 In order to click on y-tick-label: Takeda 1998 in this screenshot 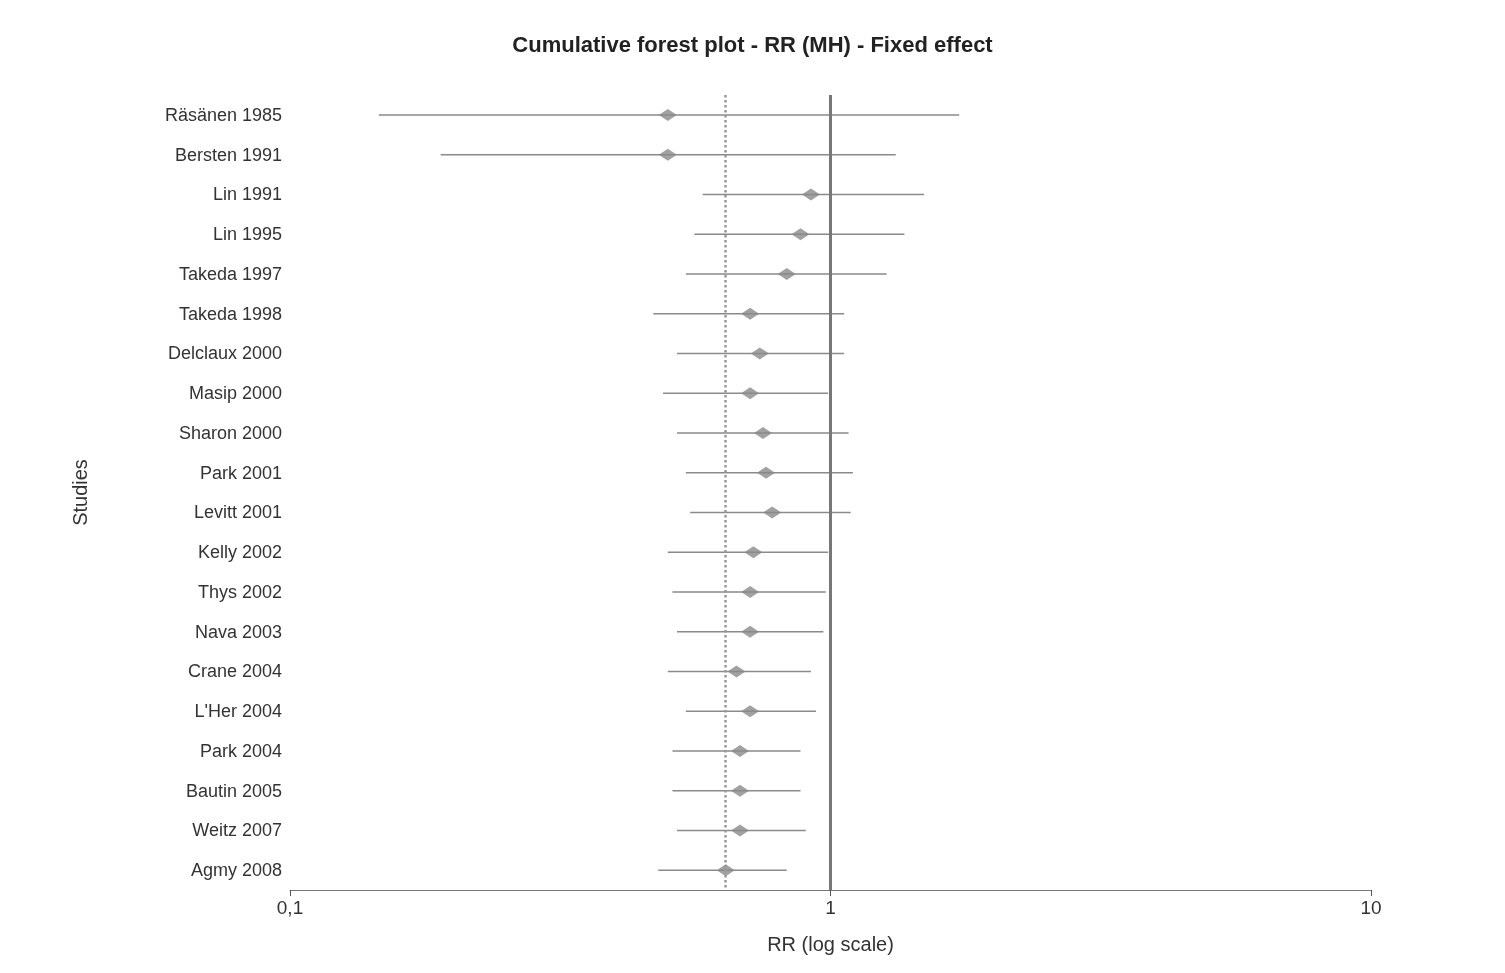, I will do `click(230, 313)`.